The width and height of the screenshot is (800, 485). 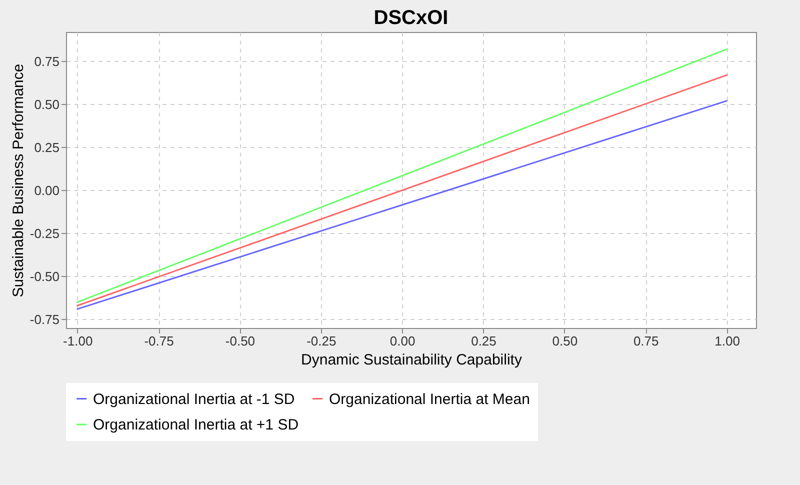 What do you see at coordinates (411, 18) in the screenshot?
I see `chart-title: DSCxOI` at bounding box center [411, 18].